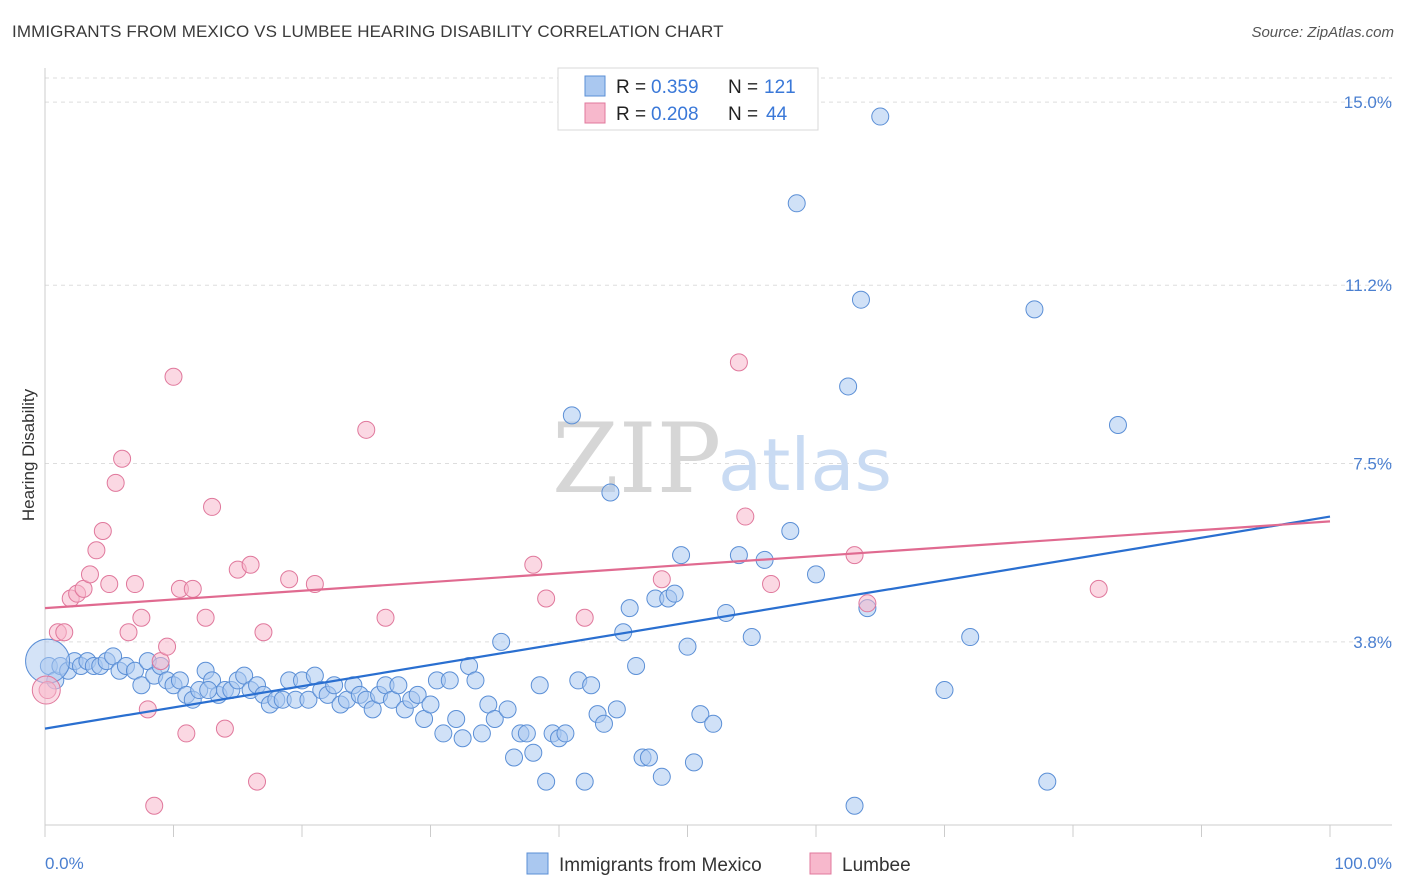 The height and width of the screenshot is (892, 1406). Describe the element at coordinates (1363, 863) in the screenshot. I see `x-tick-label-max: 100.0%` at that location.